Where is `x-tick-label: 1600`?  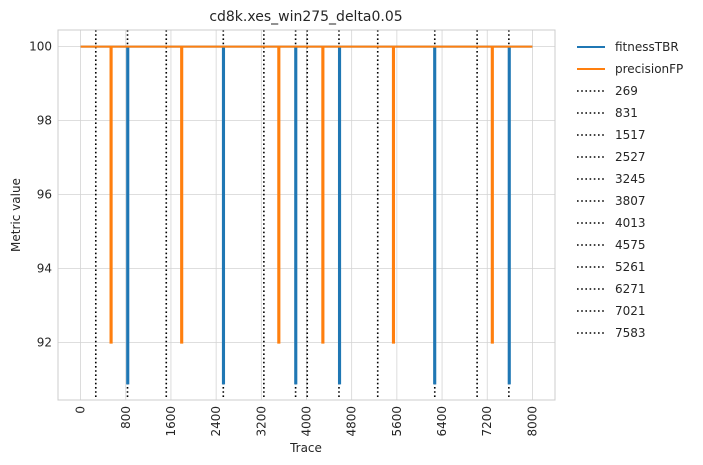 x-tick-label: 1600 is located at coordinates (171, 421).